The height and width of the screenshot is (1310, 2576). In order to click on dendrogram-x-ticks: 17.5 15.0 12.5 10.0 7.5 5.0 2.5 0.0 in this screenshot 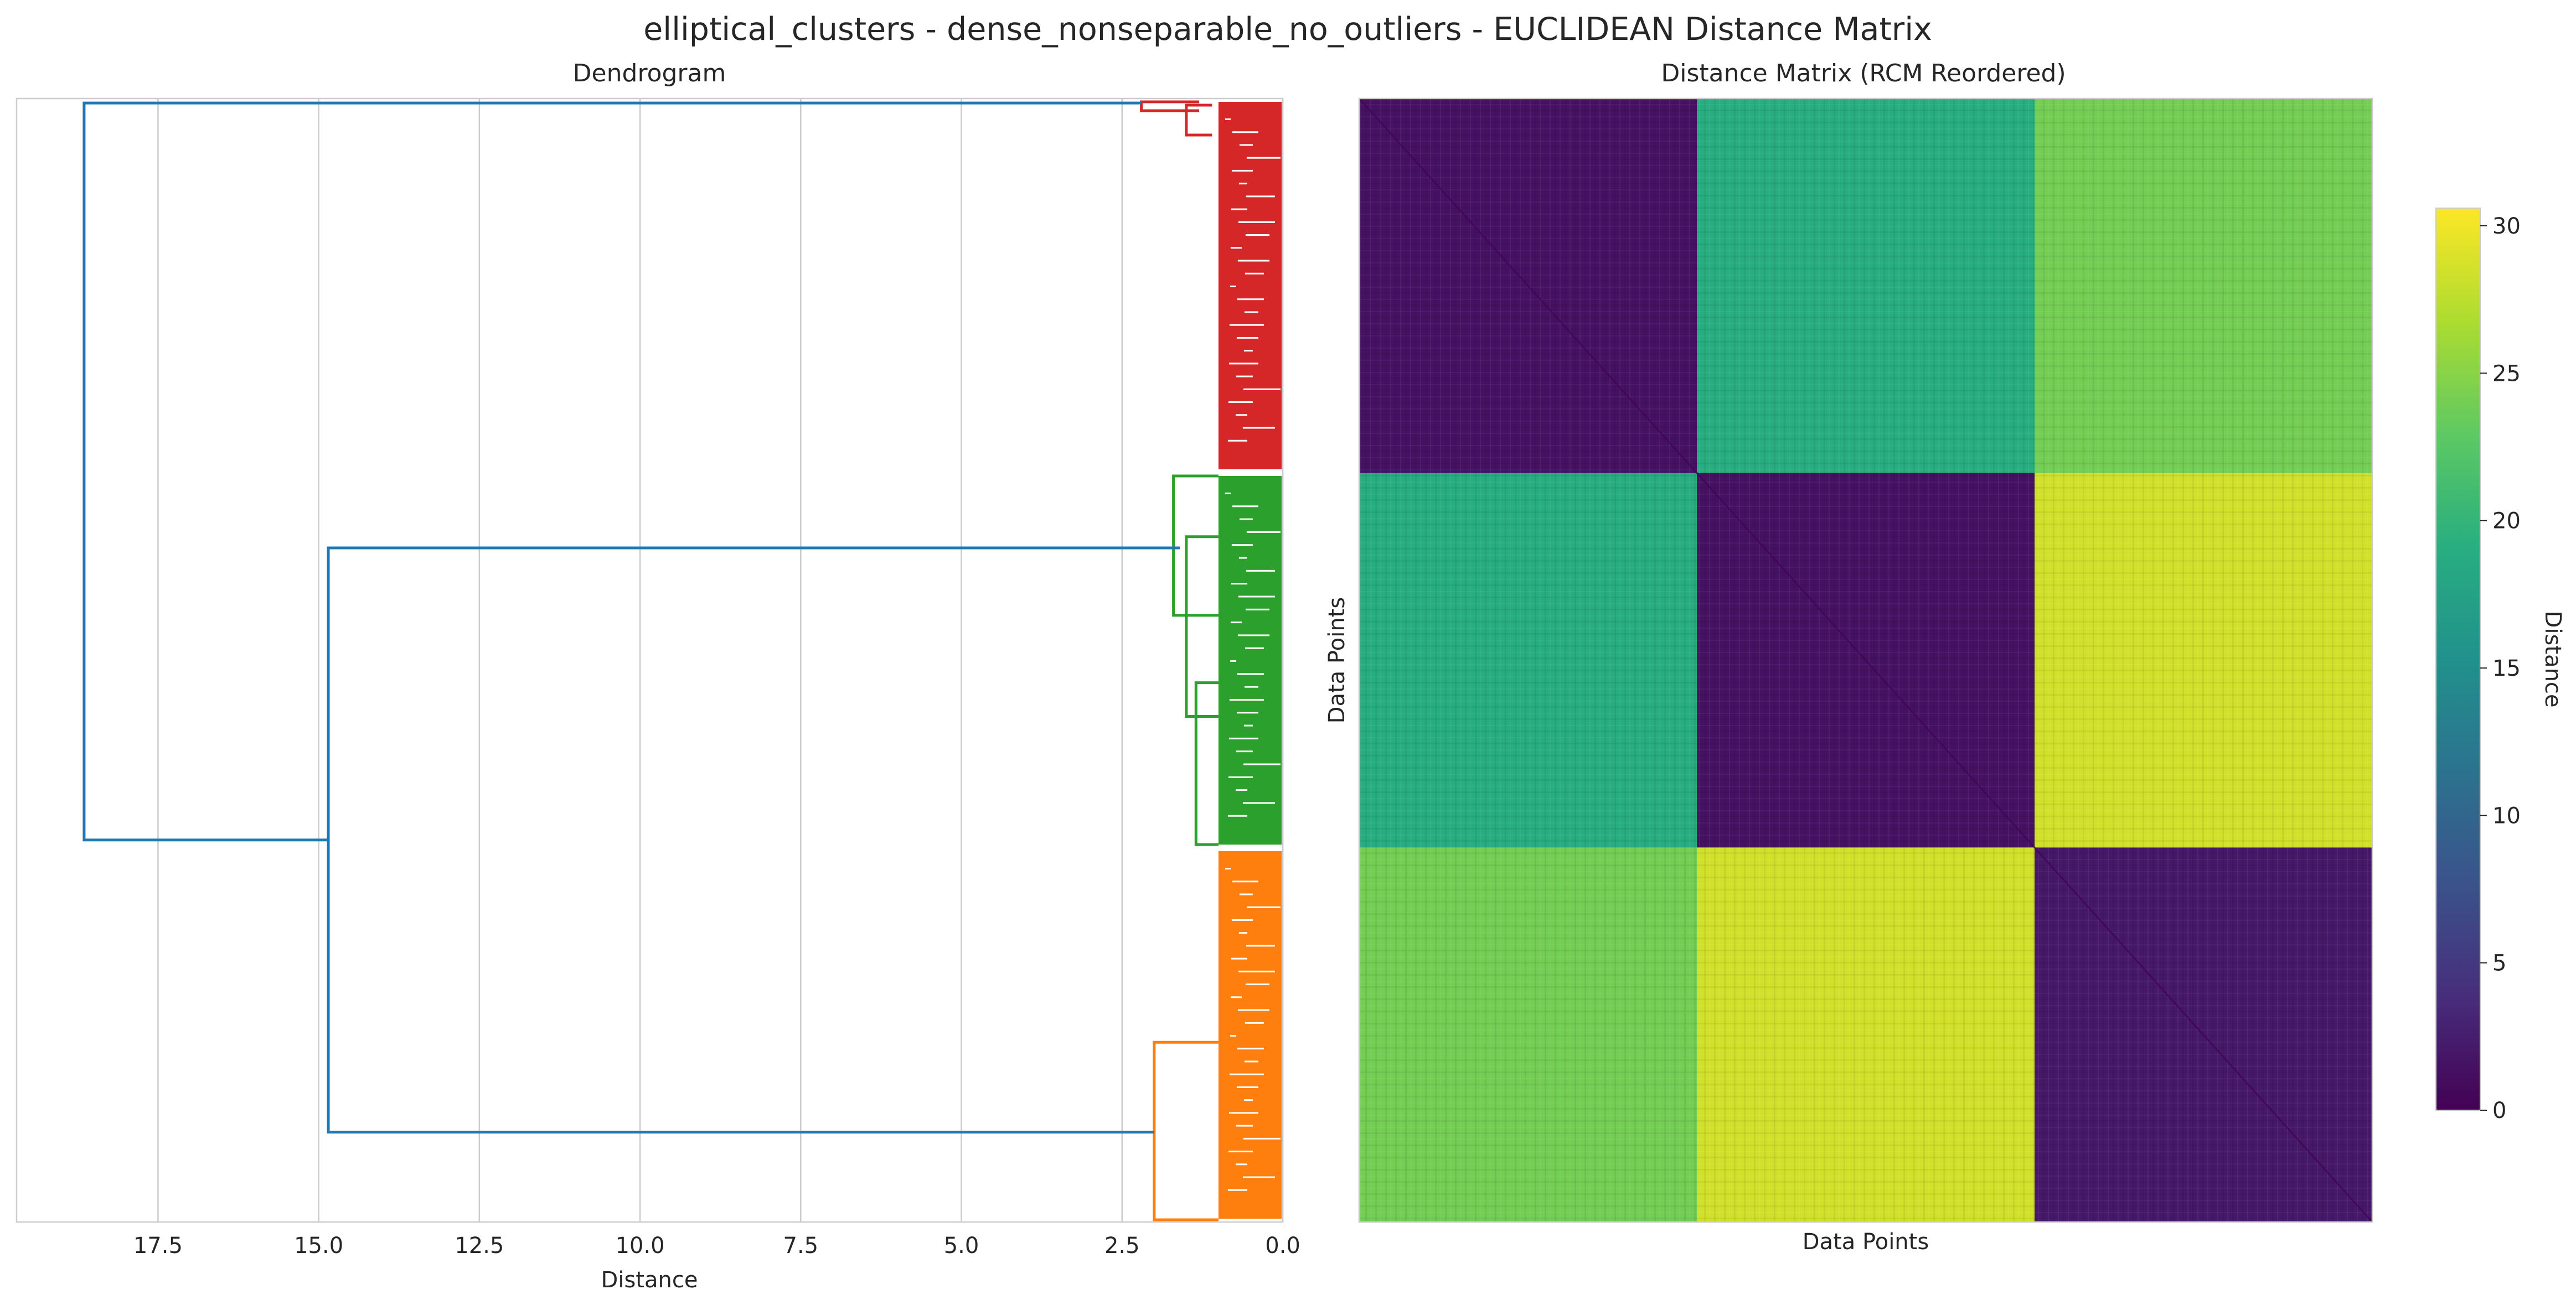, I will do `click(716, 1246)`.